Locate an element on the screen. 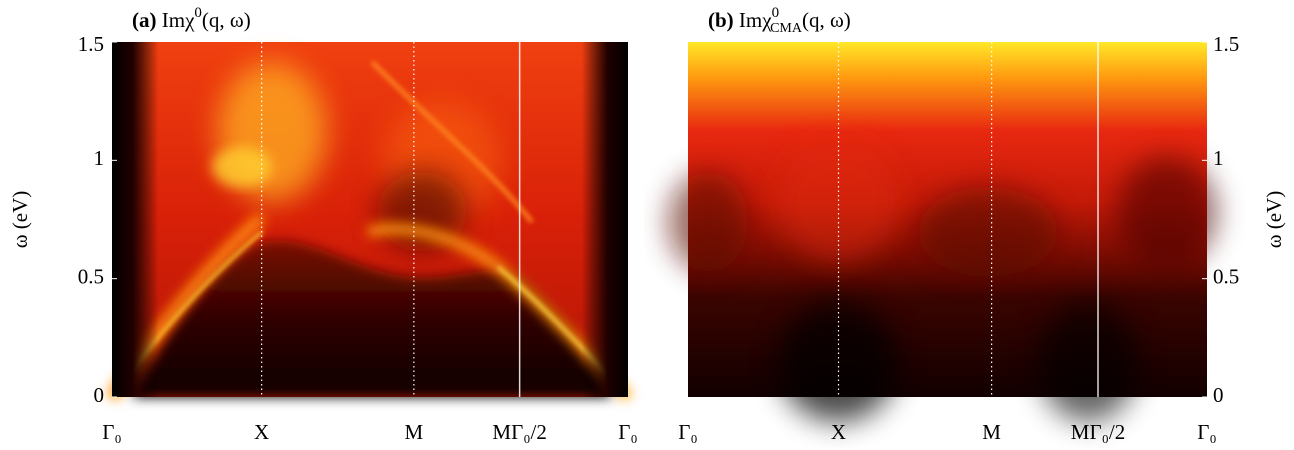  panel-title: (b) Imχ0 CMA(q, ω) is located at coordinates (779, 20).